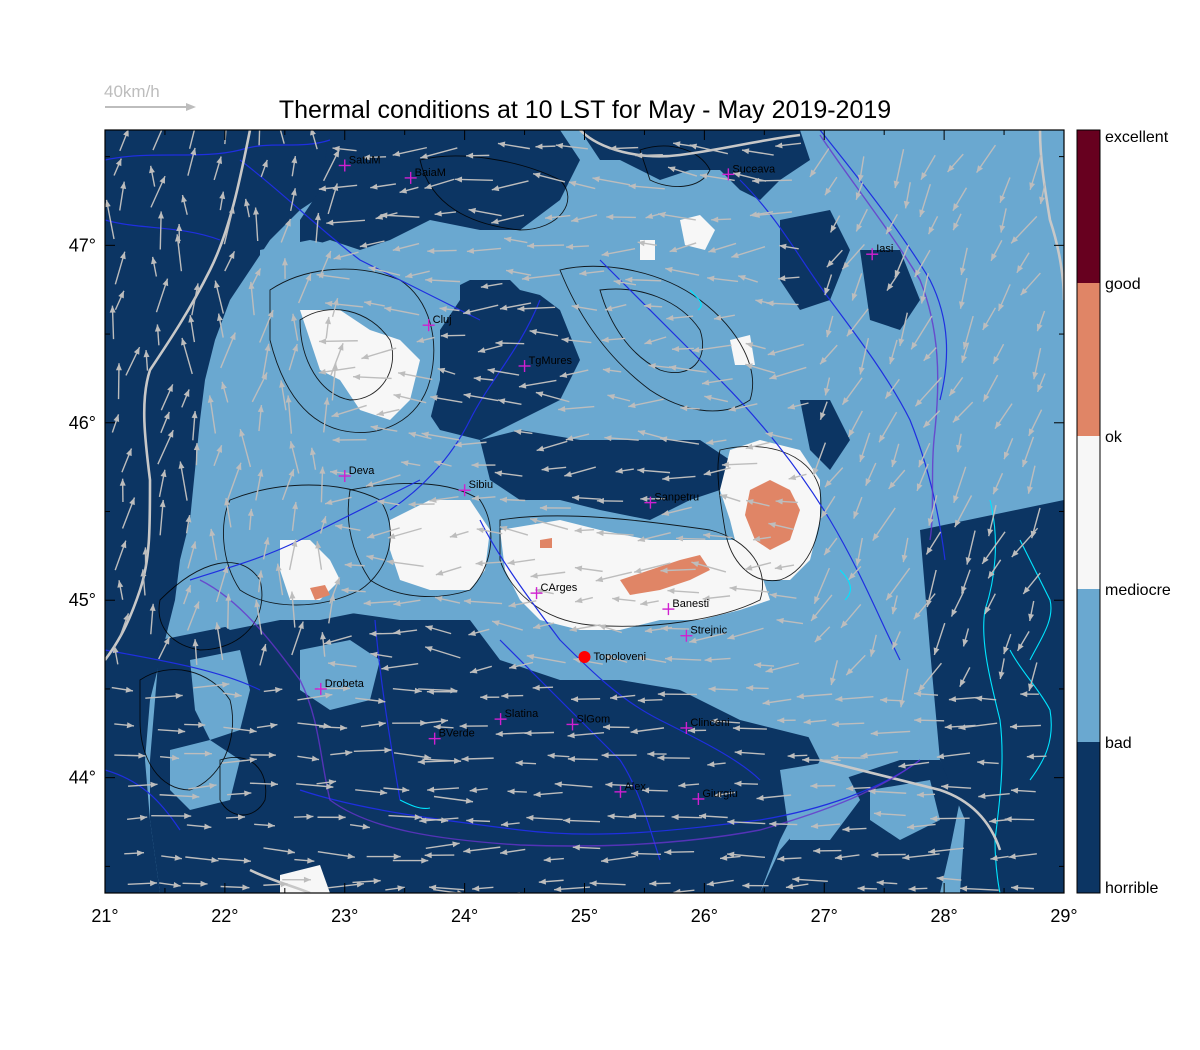 Image resolution: width=1200 pixels, height=1050 pixels. I want to click on lon-tick-label: 24°, so click(464, 916).